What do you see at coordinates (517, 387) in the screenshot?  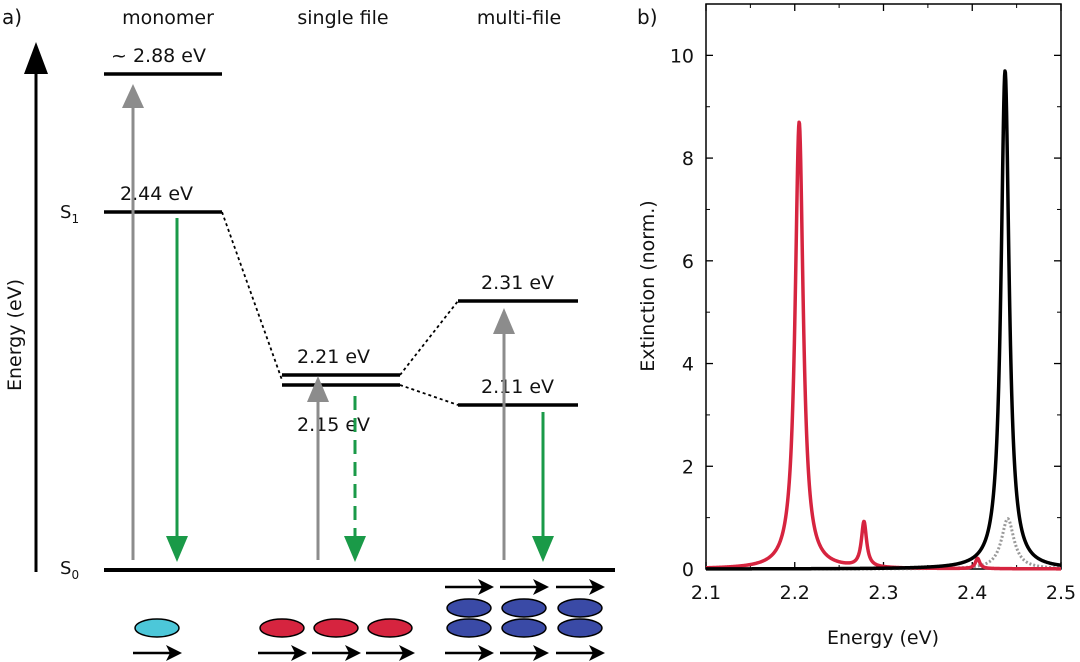 I see `multi-file-lower-level-label: 2.11 eV` at bounding box center [517, 387].